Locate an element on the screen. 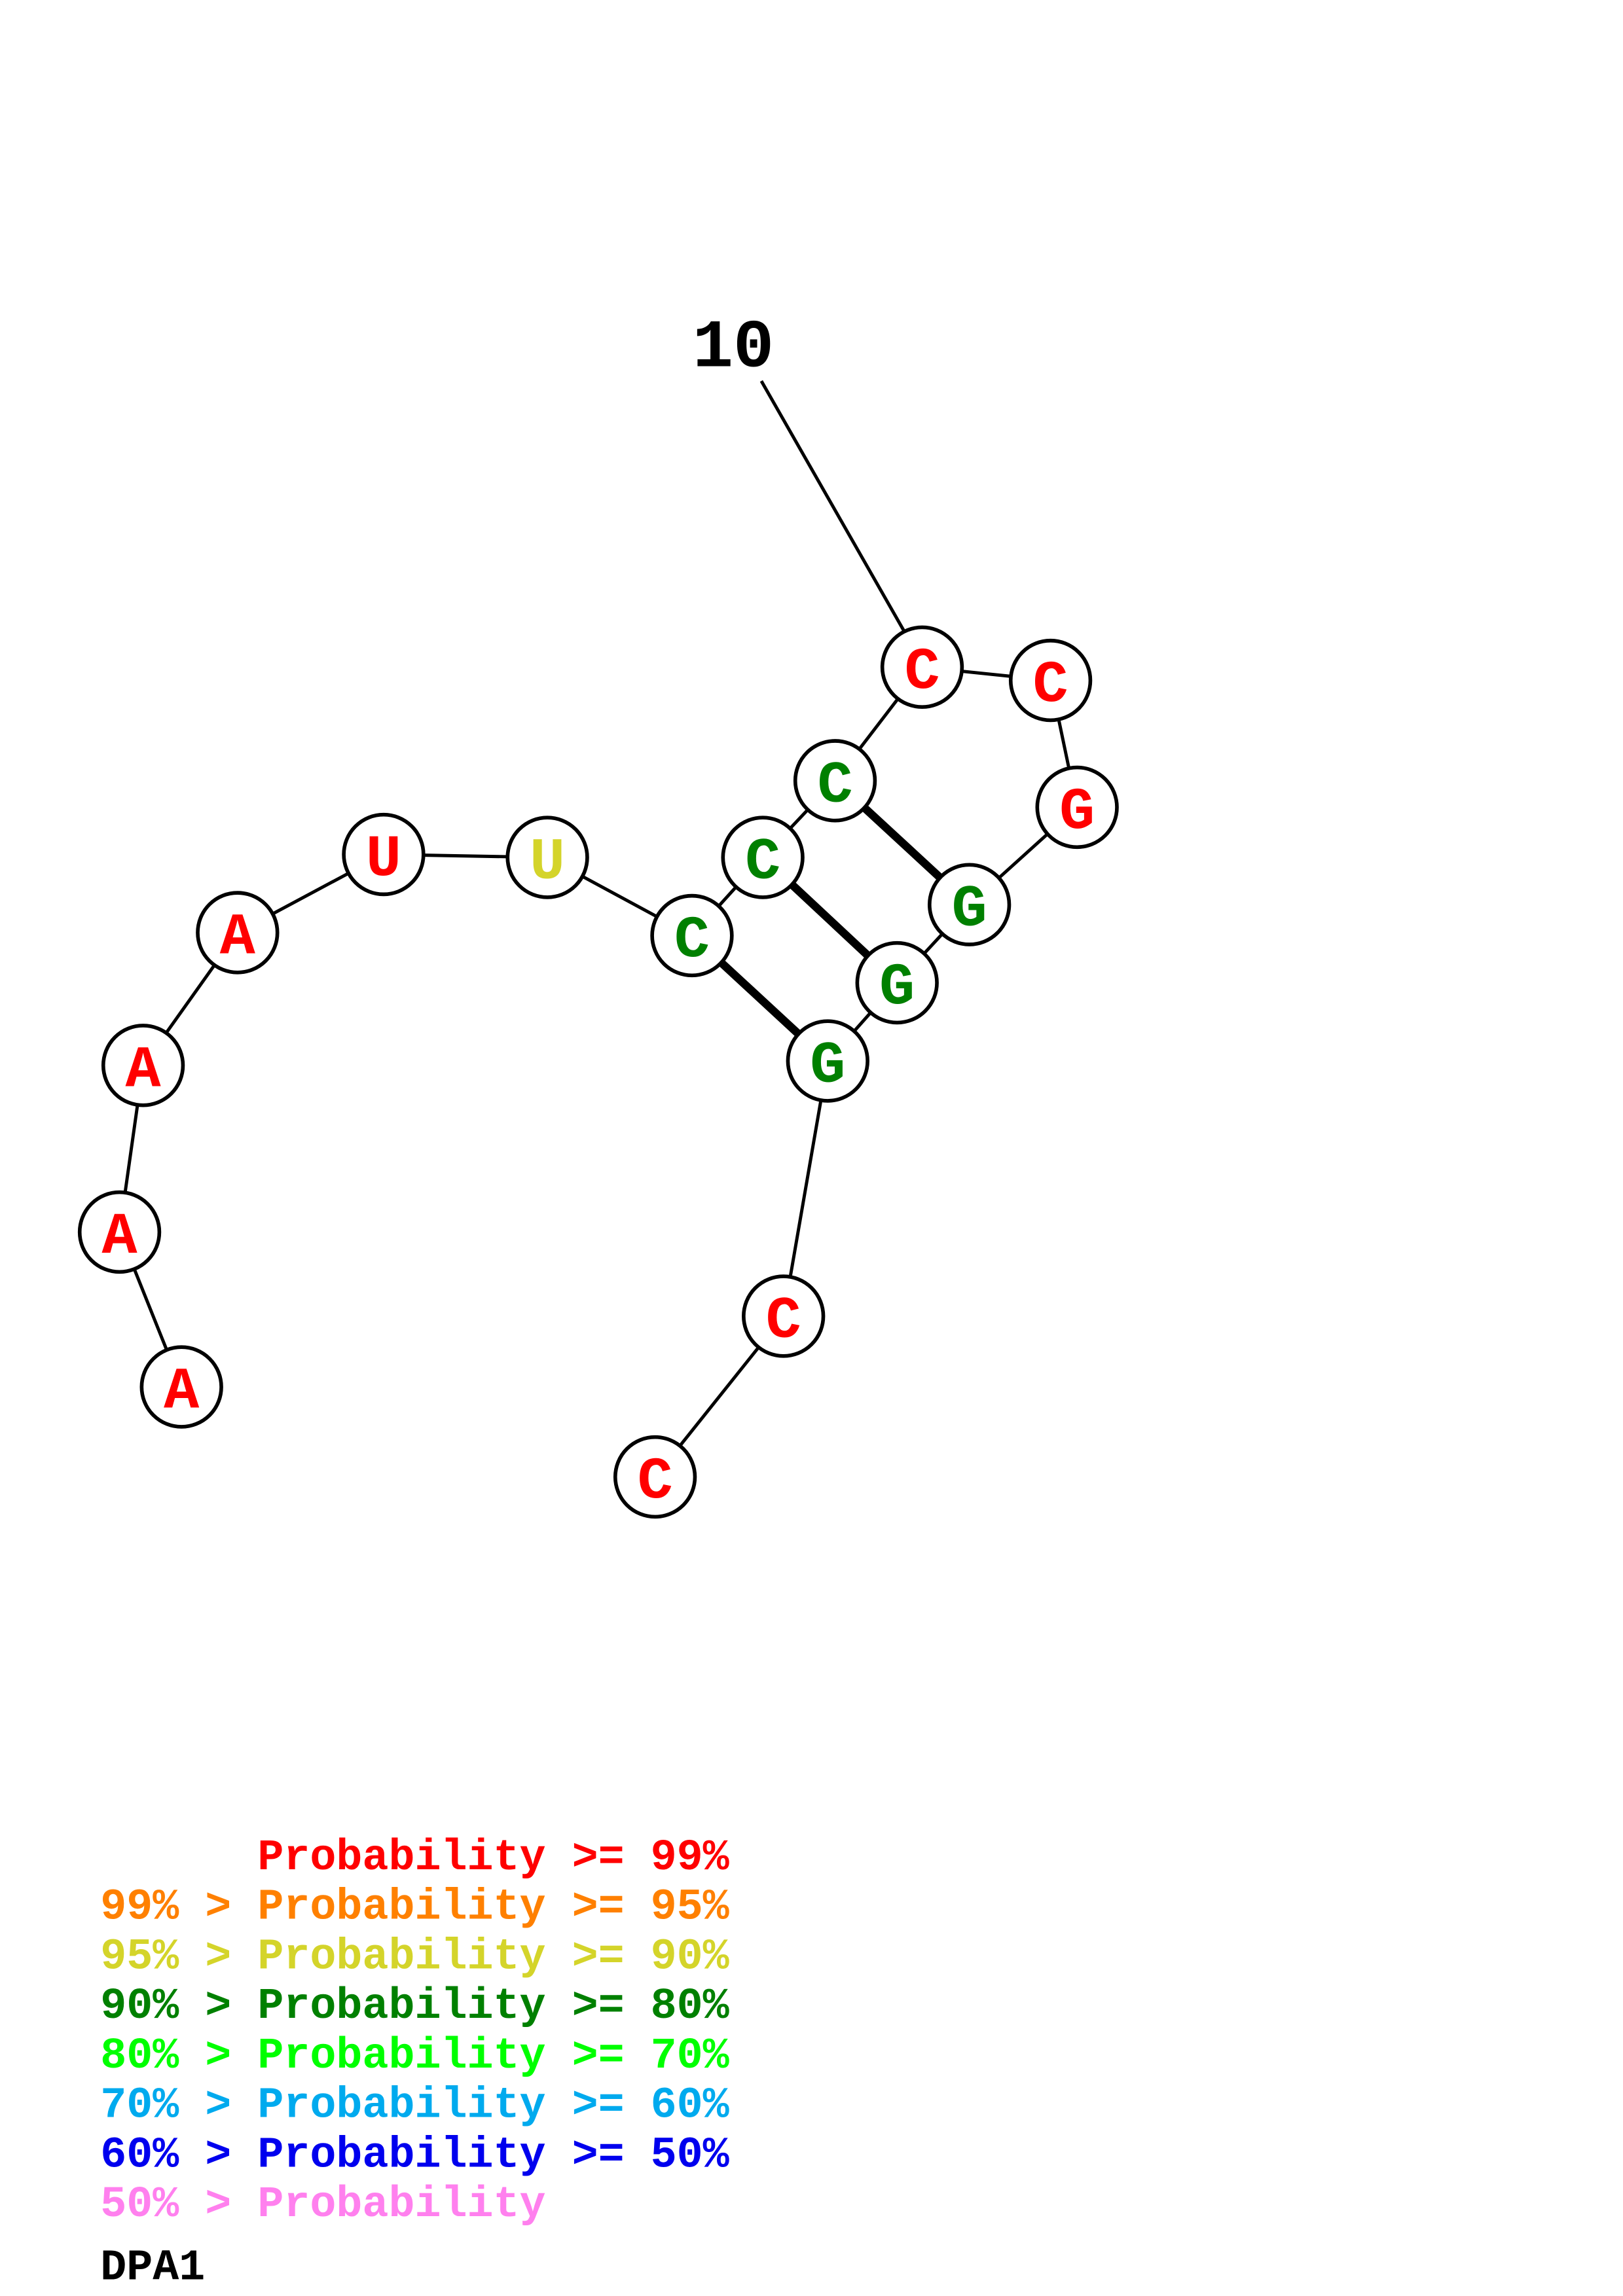 The height and width of the screenshot is (2296, 1623). nucleotide-12: G is located at coordinates (1077, 808).